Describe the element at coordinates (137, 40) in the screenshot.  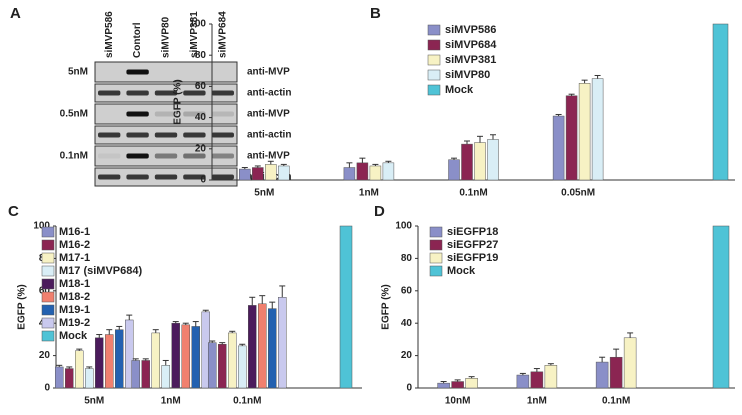
I see `lane-label: Contorl` at that location.